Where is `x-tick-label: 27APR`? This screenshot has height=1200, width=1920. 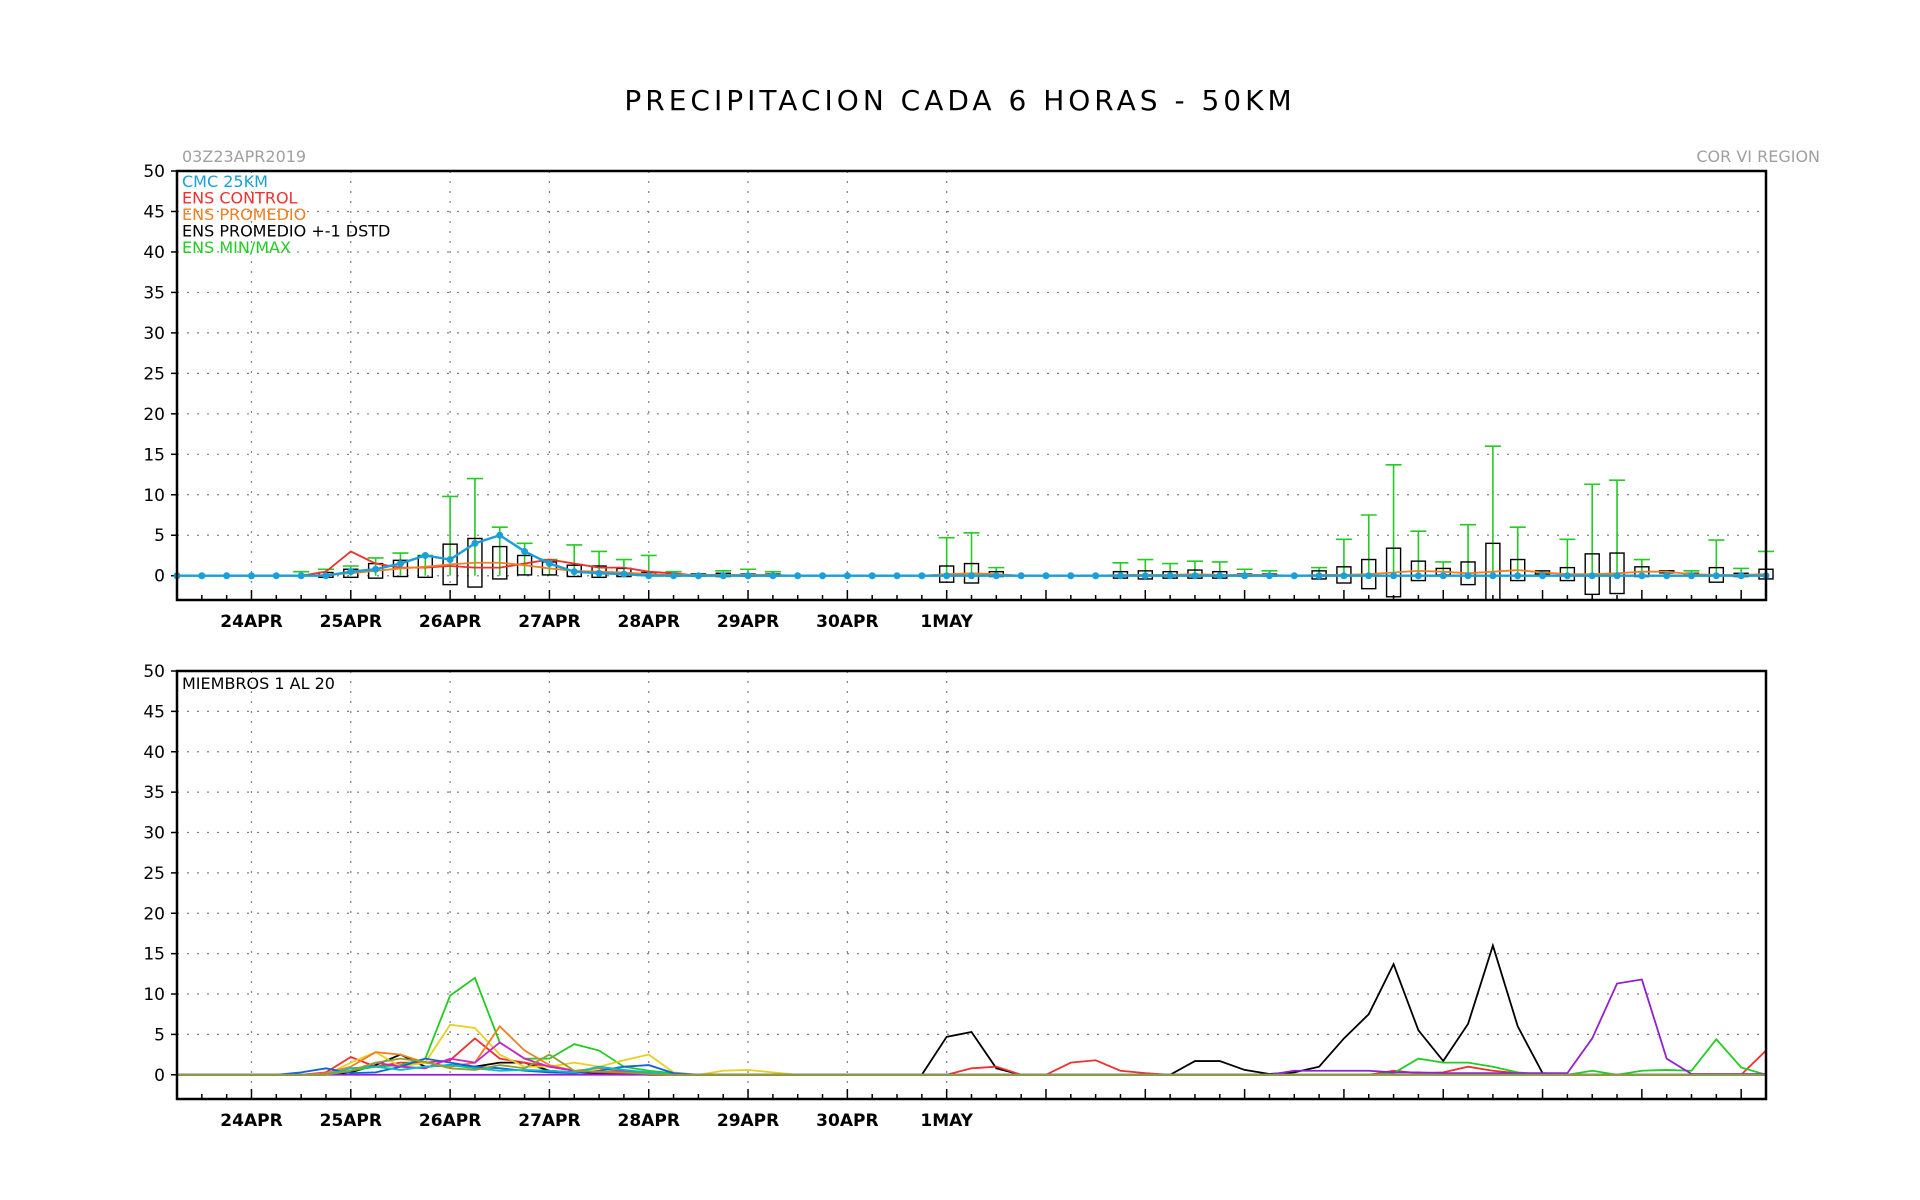
x-tick-label: 27APR is located at coordinates (549, 1121).